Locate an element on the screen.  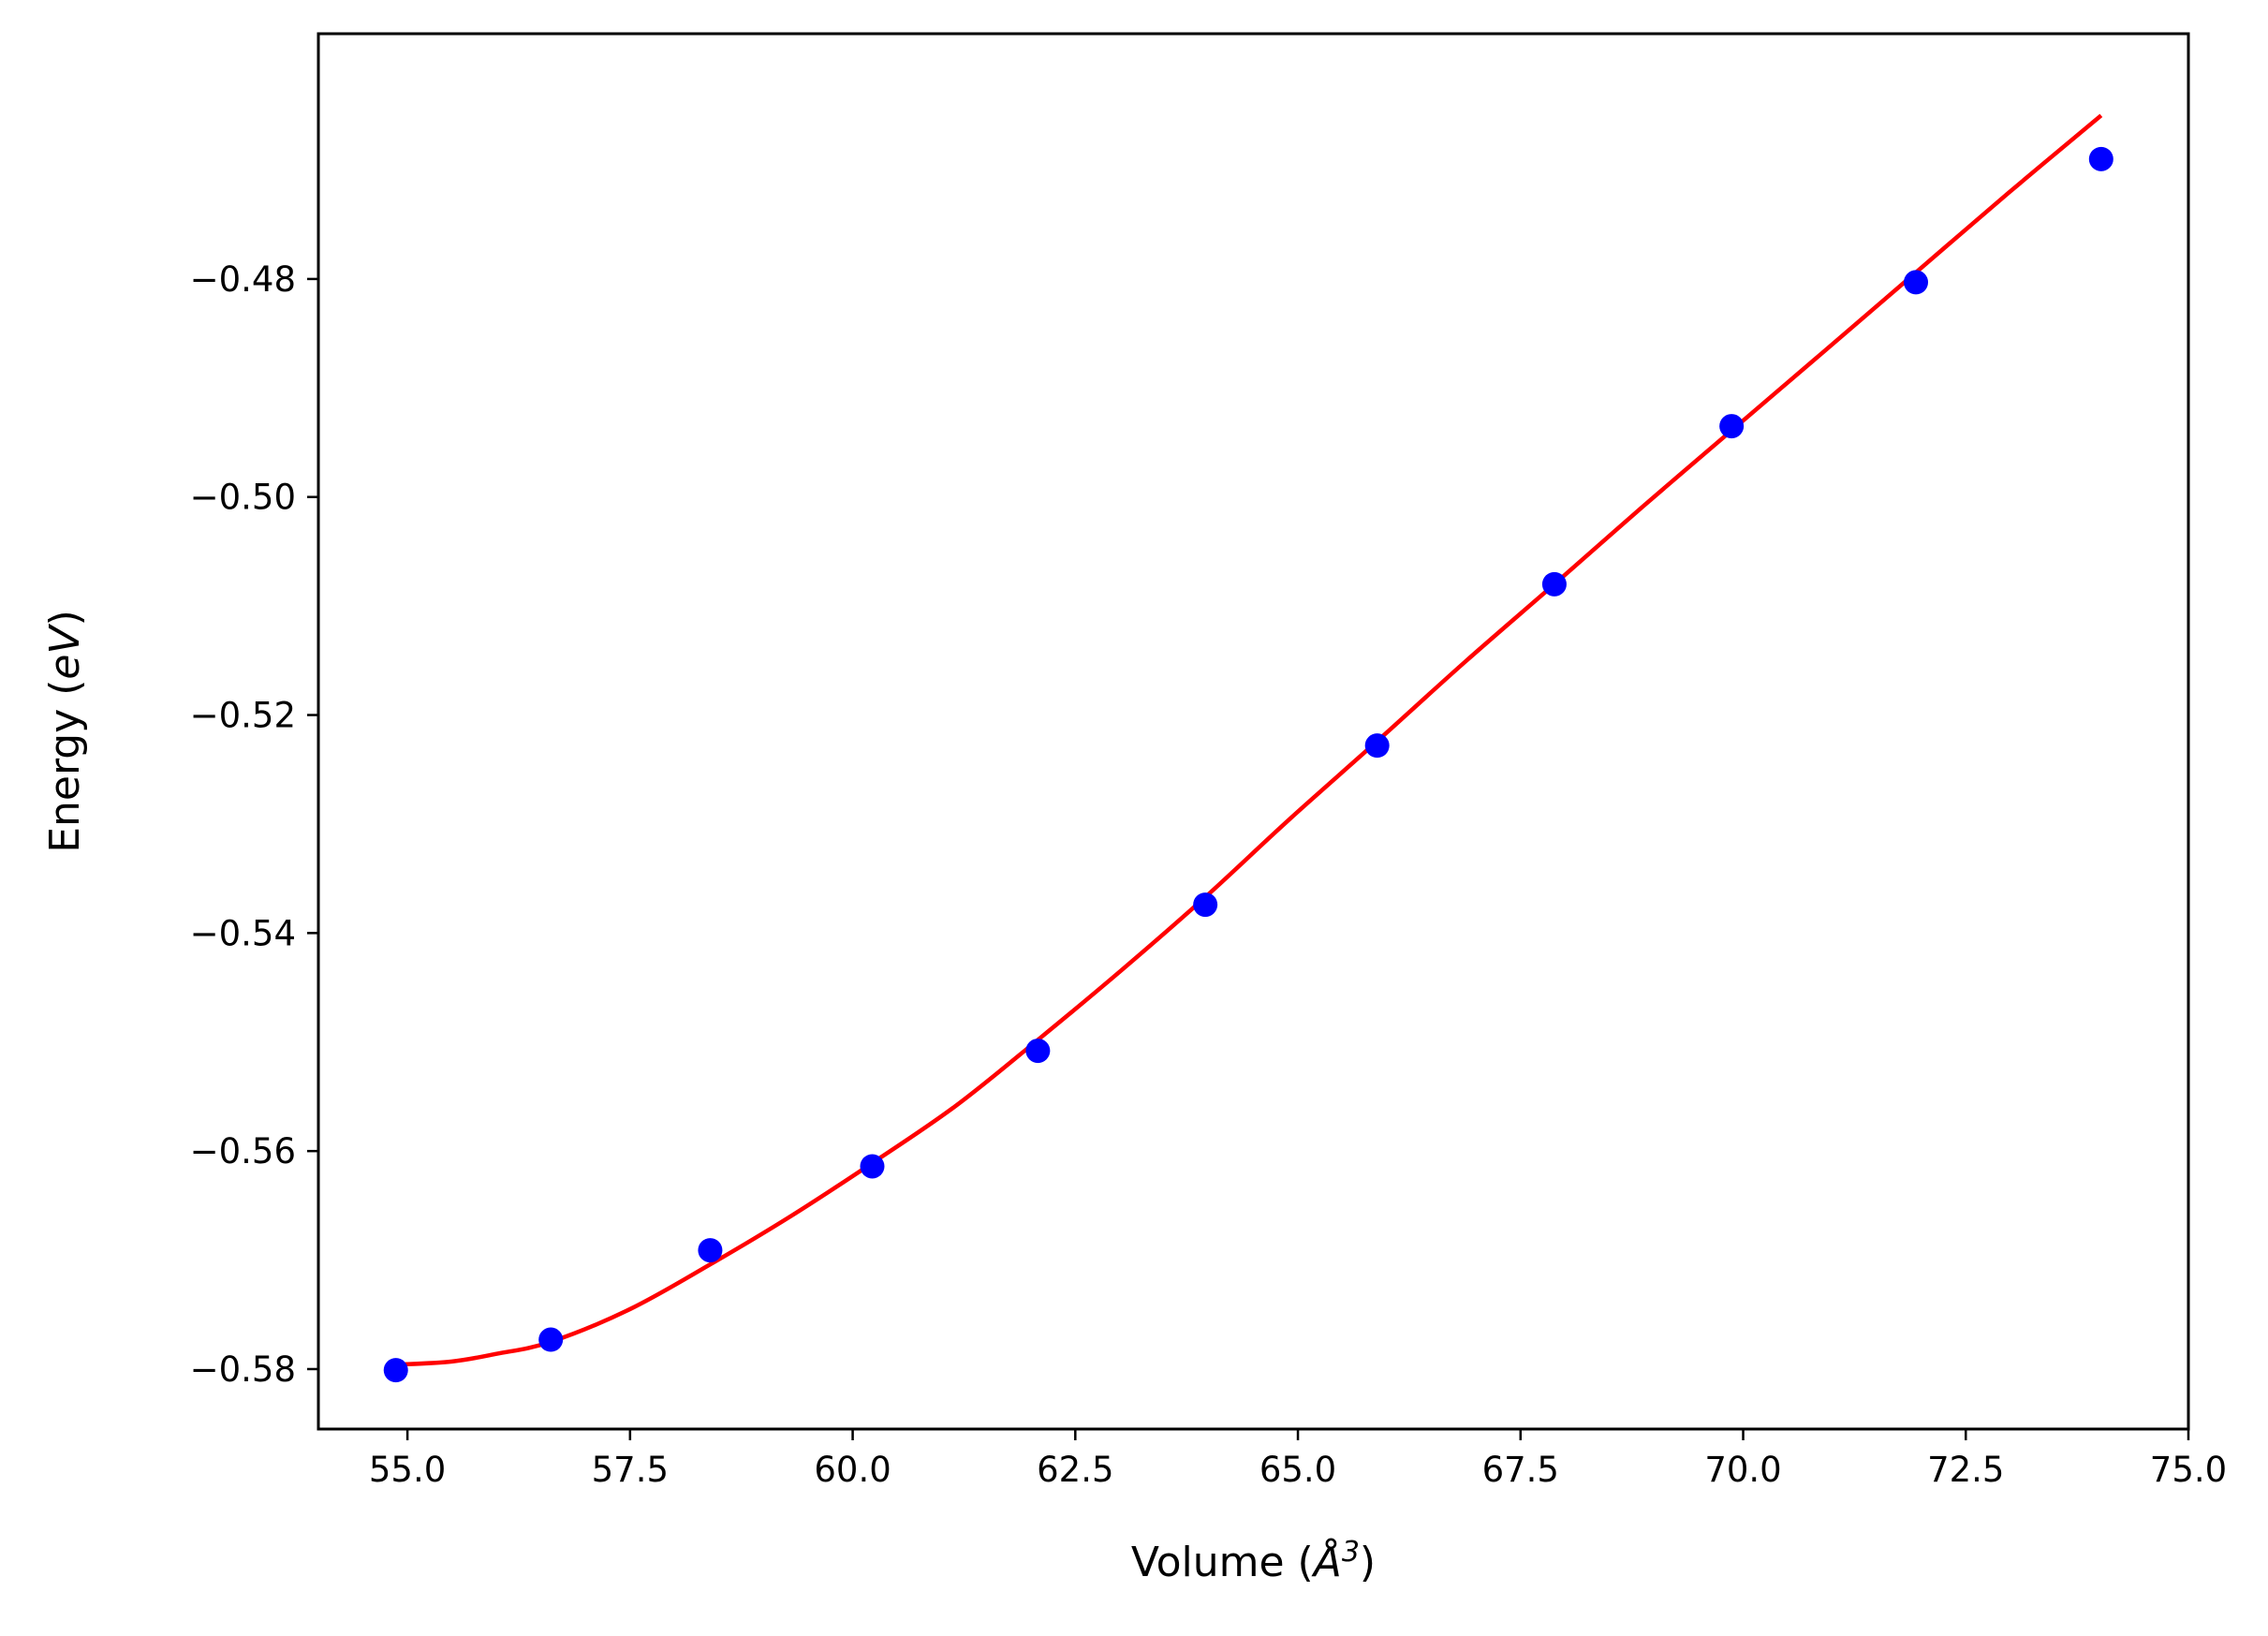
x-tick-label: 75.0 is located at coordinates (2189, 1470).